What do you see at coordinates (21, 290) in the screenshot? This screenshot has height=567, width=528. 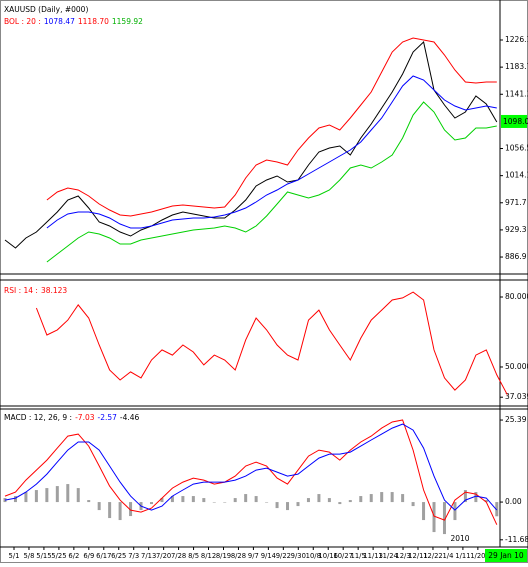 I see `indicator-label: RSI : 14 :` at bounding box center [21, 290].